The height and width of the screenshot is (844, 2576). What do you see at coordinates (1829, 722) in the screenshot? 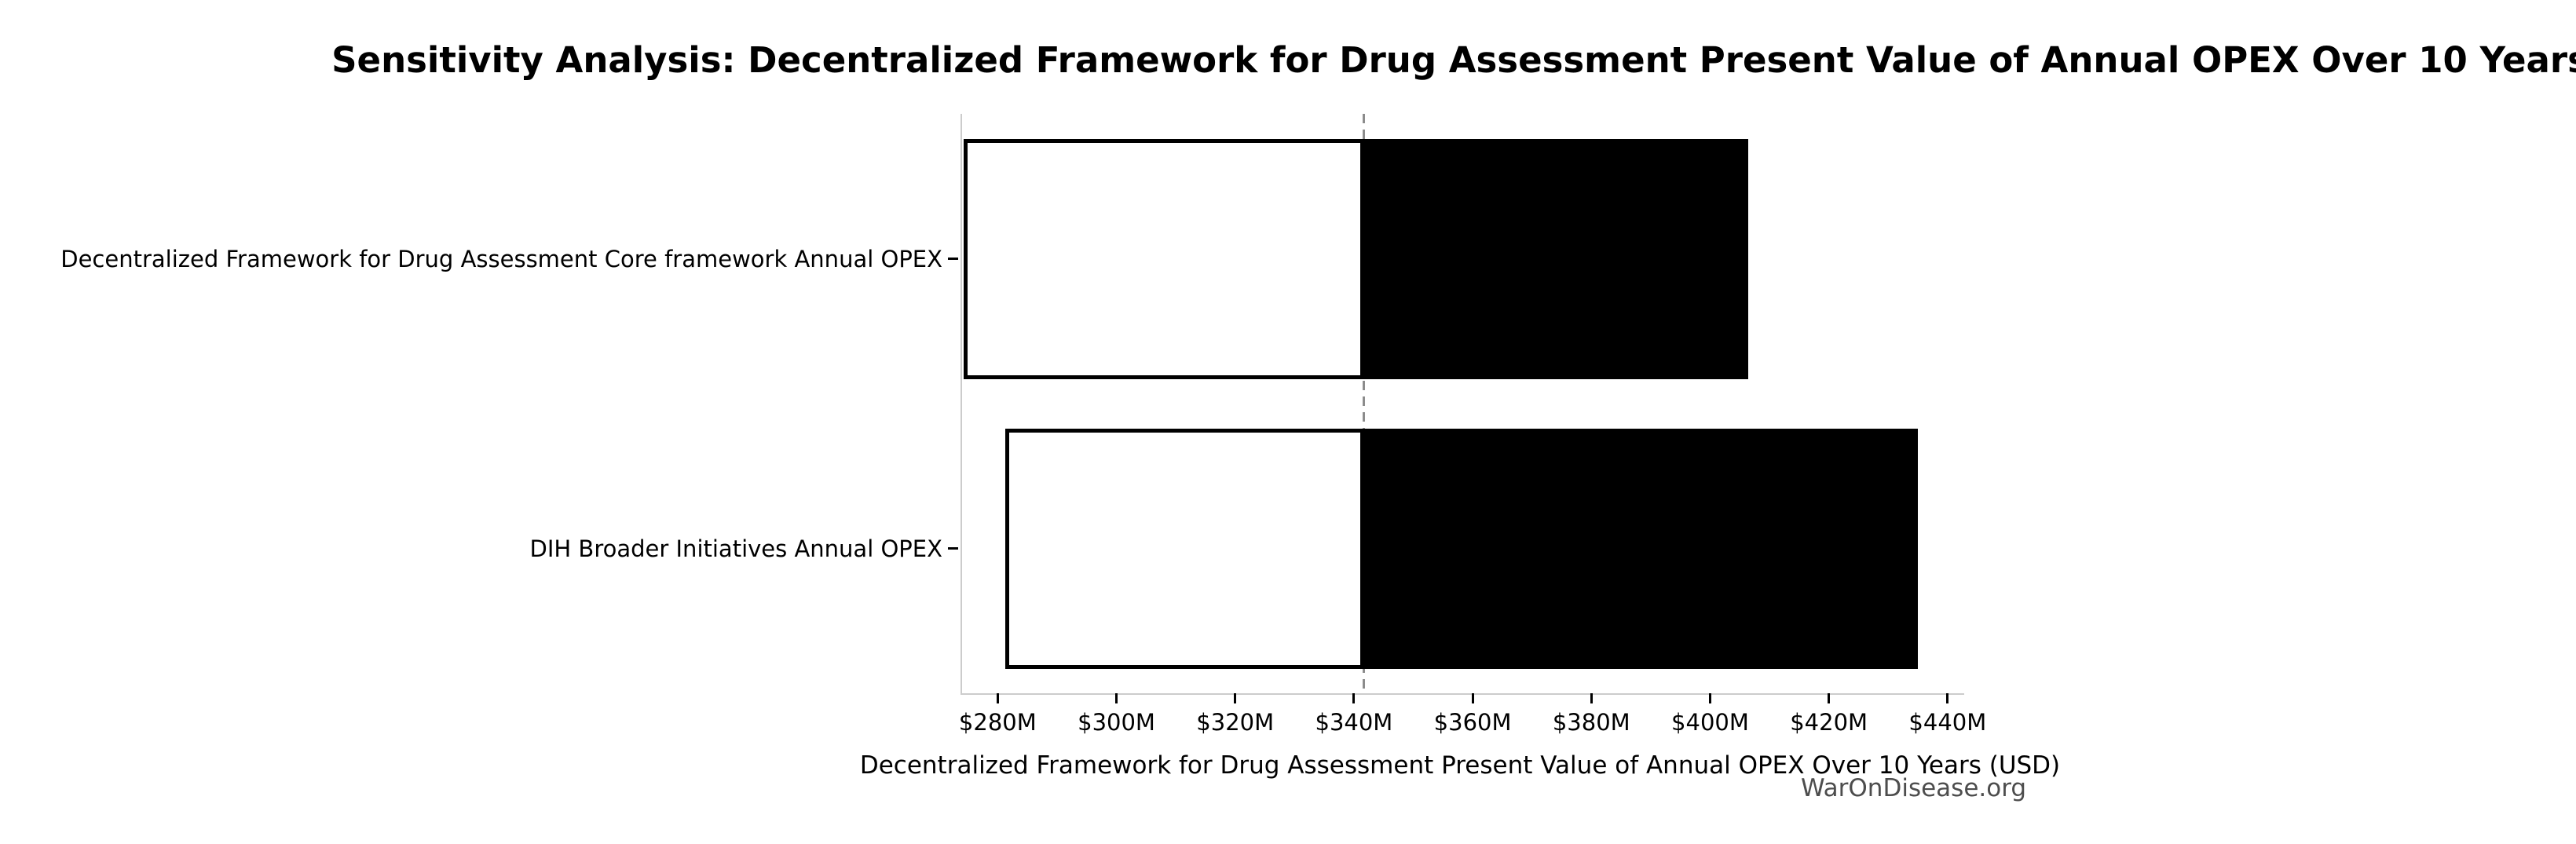
I see `x-tick-label: $420M` at bounding box center [1829, 722].